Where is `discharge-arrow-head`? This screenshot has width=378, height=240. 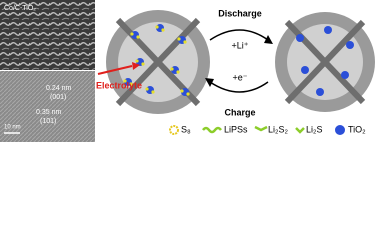 discharge-arrow-head is located at coordinates (268, 39).